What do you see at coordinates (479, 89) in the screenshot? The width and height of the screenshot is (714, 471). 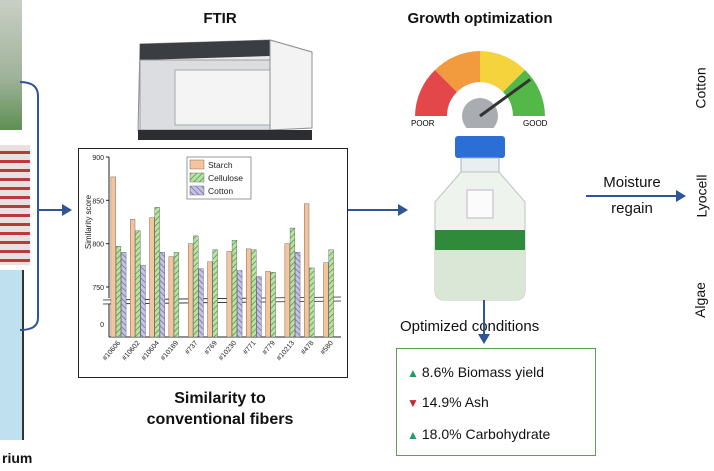 I see `growth-gauge: POOR GOOD` at bounding box center [479, 89].